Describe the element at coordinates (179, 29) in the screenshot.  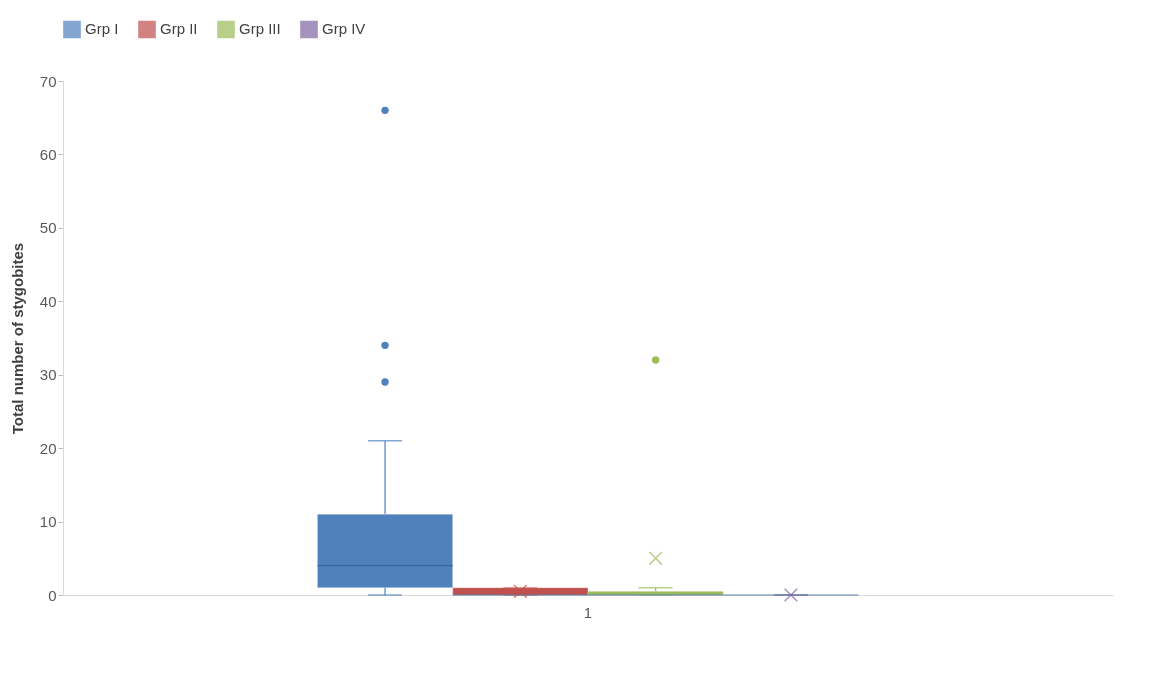
I see `legend-label: Grp II` at that location.